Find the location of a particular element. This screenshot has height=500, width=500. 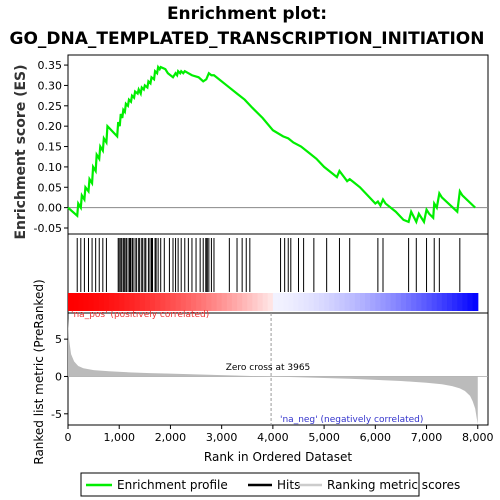

es-y-tick-label: 0.20 is located at coordinates (50, 126).